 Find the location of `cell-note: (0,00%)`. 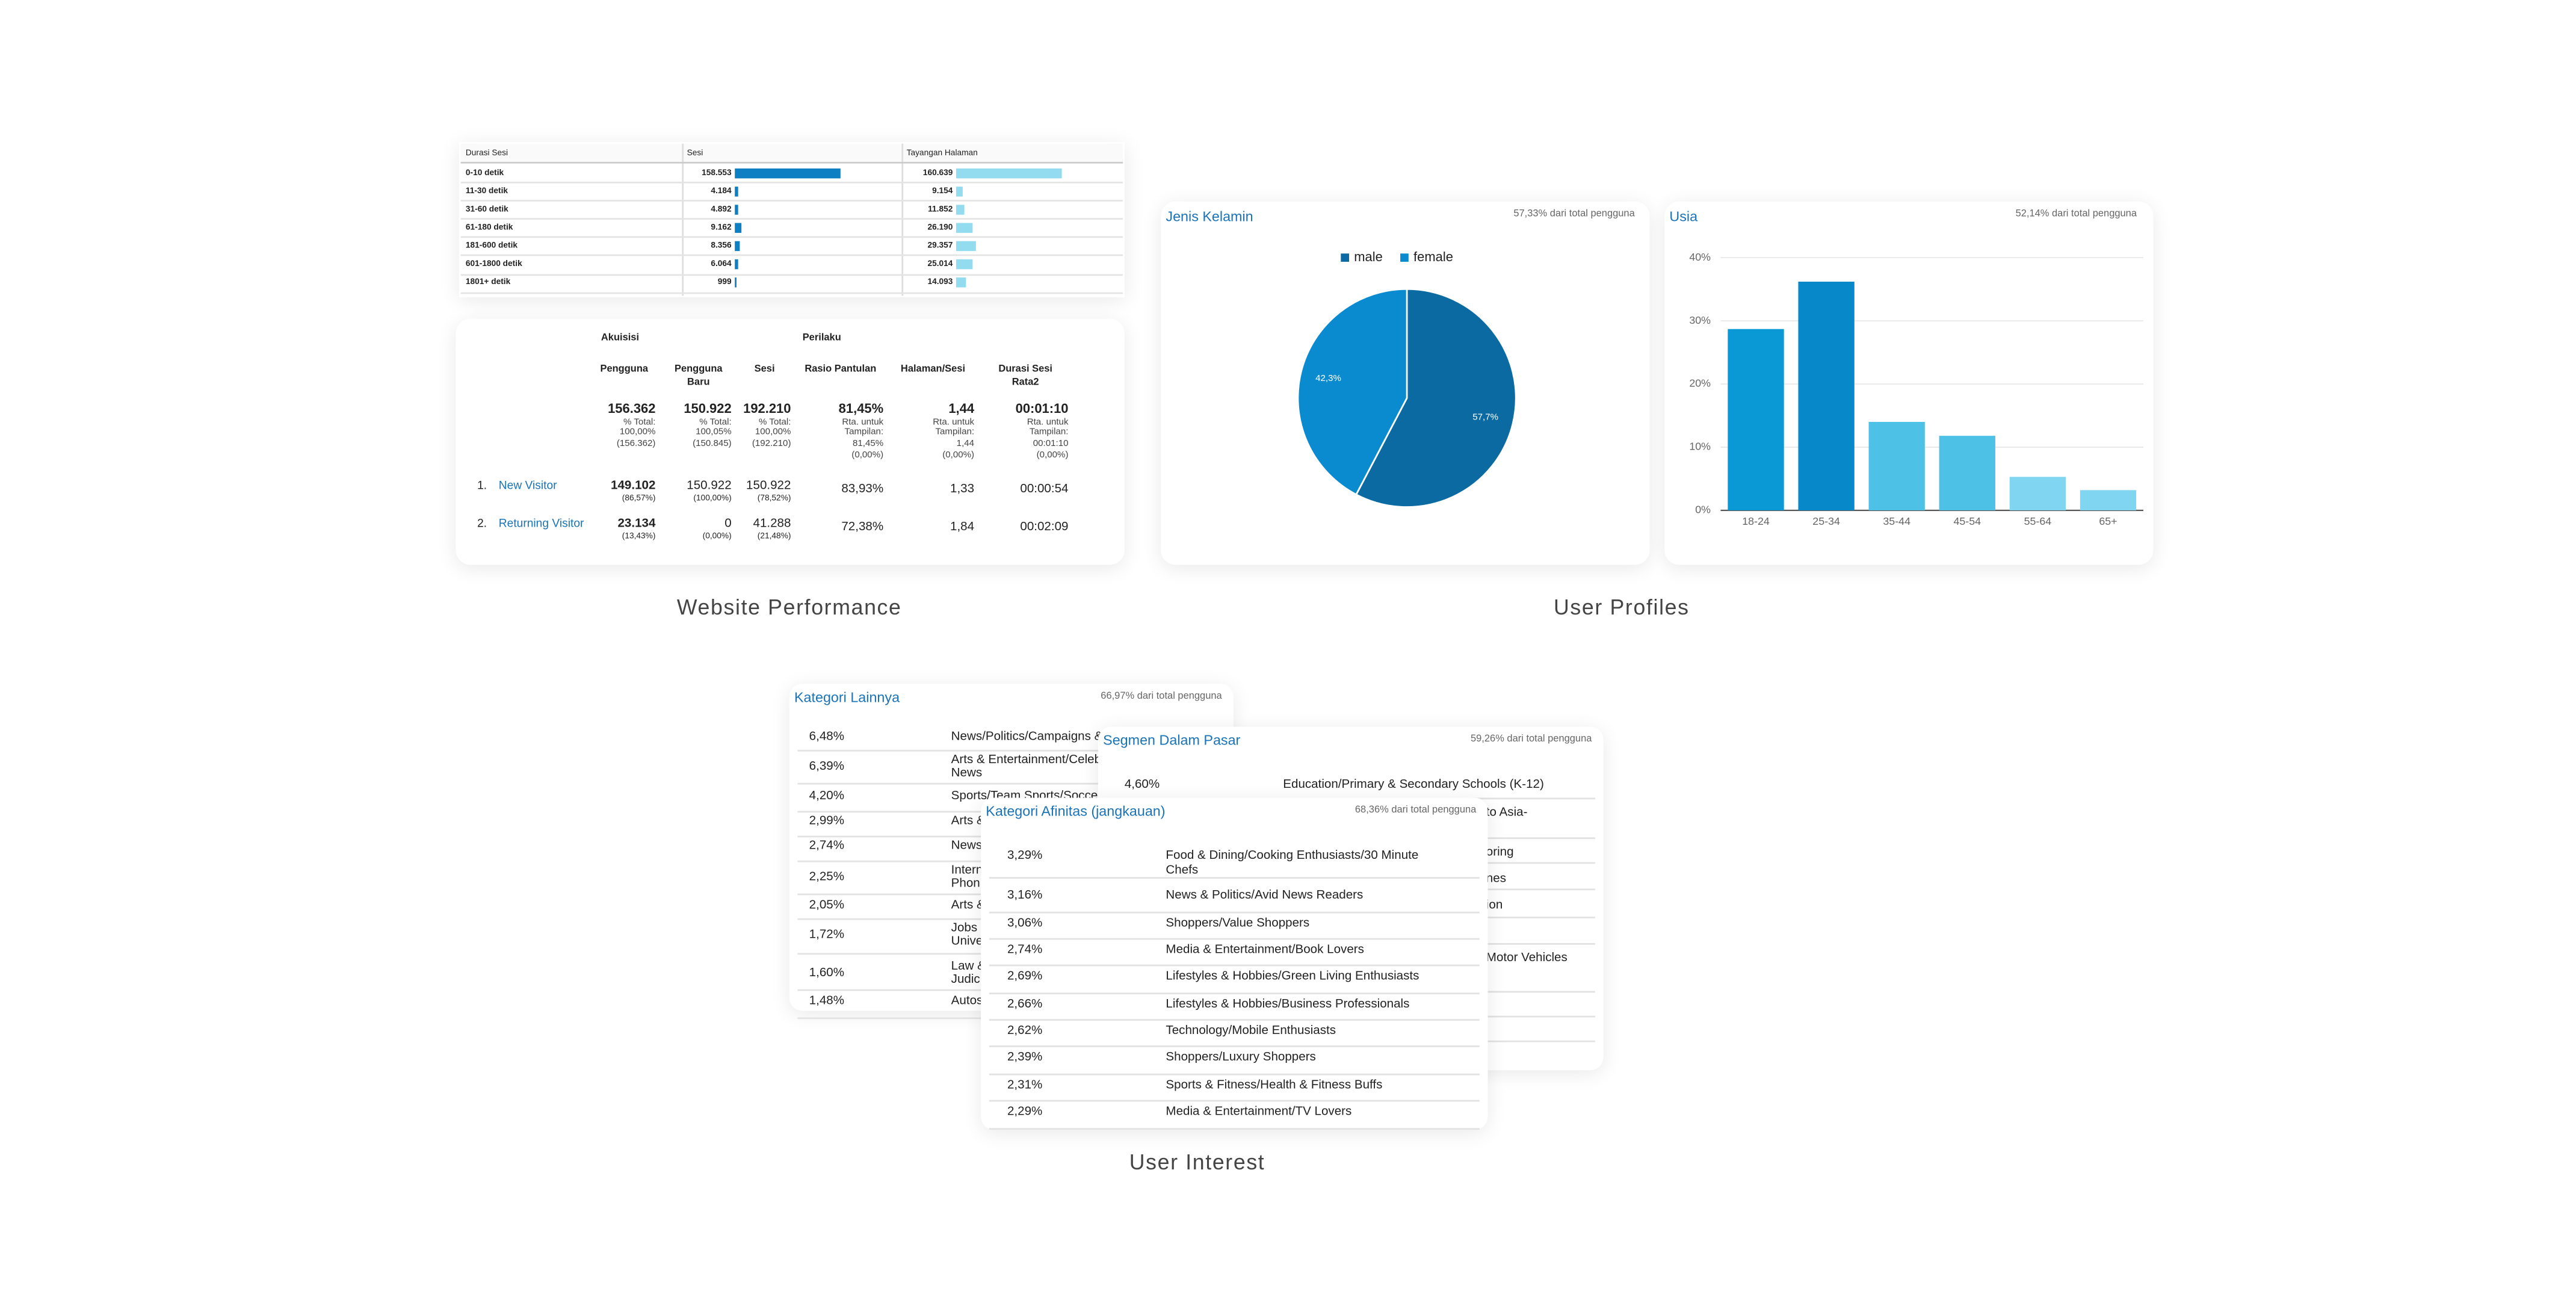

cell-note: (0,00%) is located at coordinates (717, 536).